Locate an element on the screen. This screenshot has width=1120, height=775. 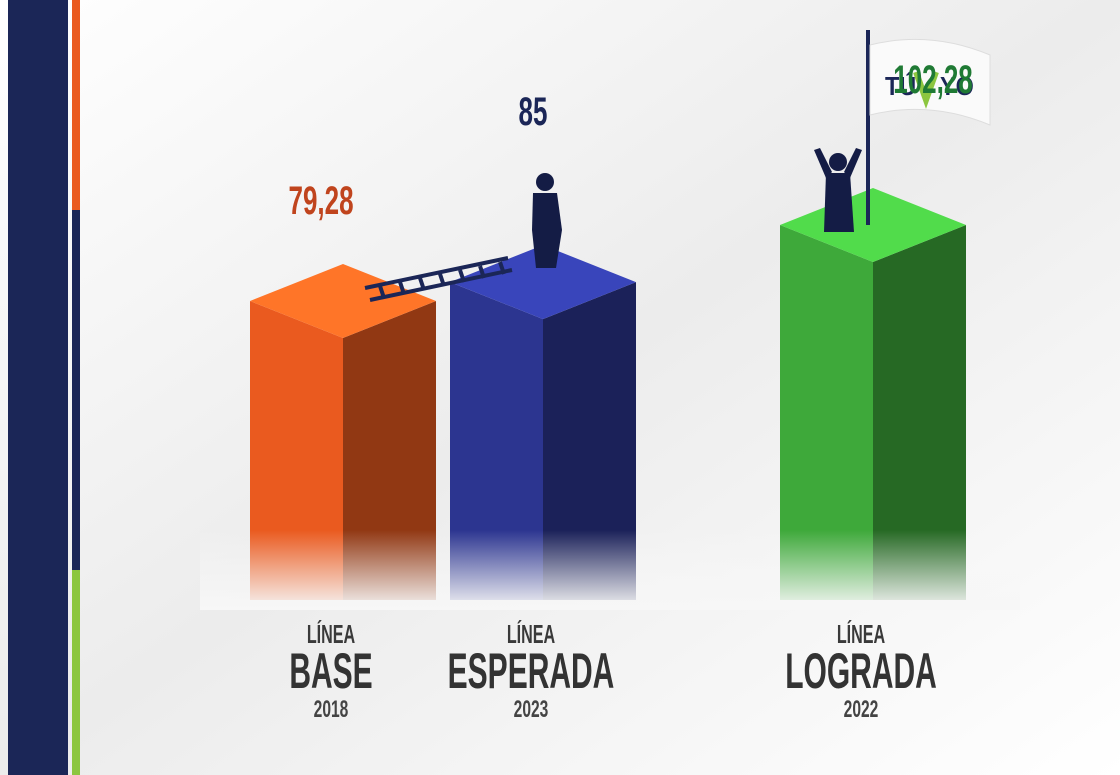
category-year: 2018 is located at coordinates (331, 710).